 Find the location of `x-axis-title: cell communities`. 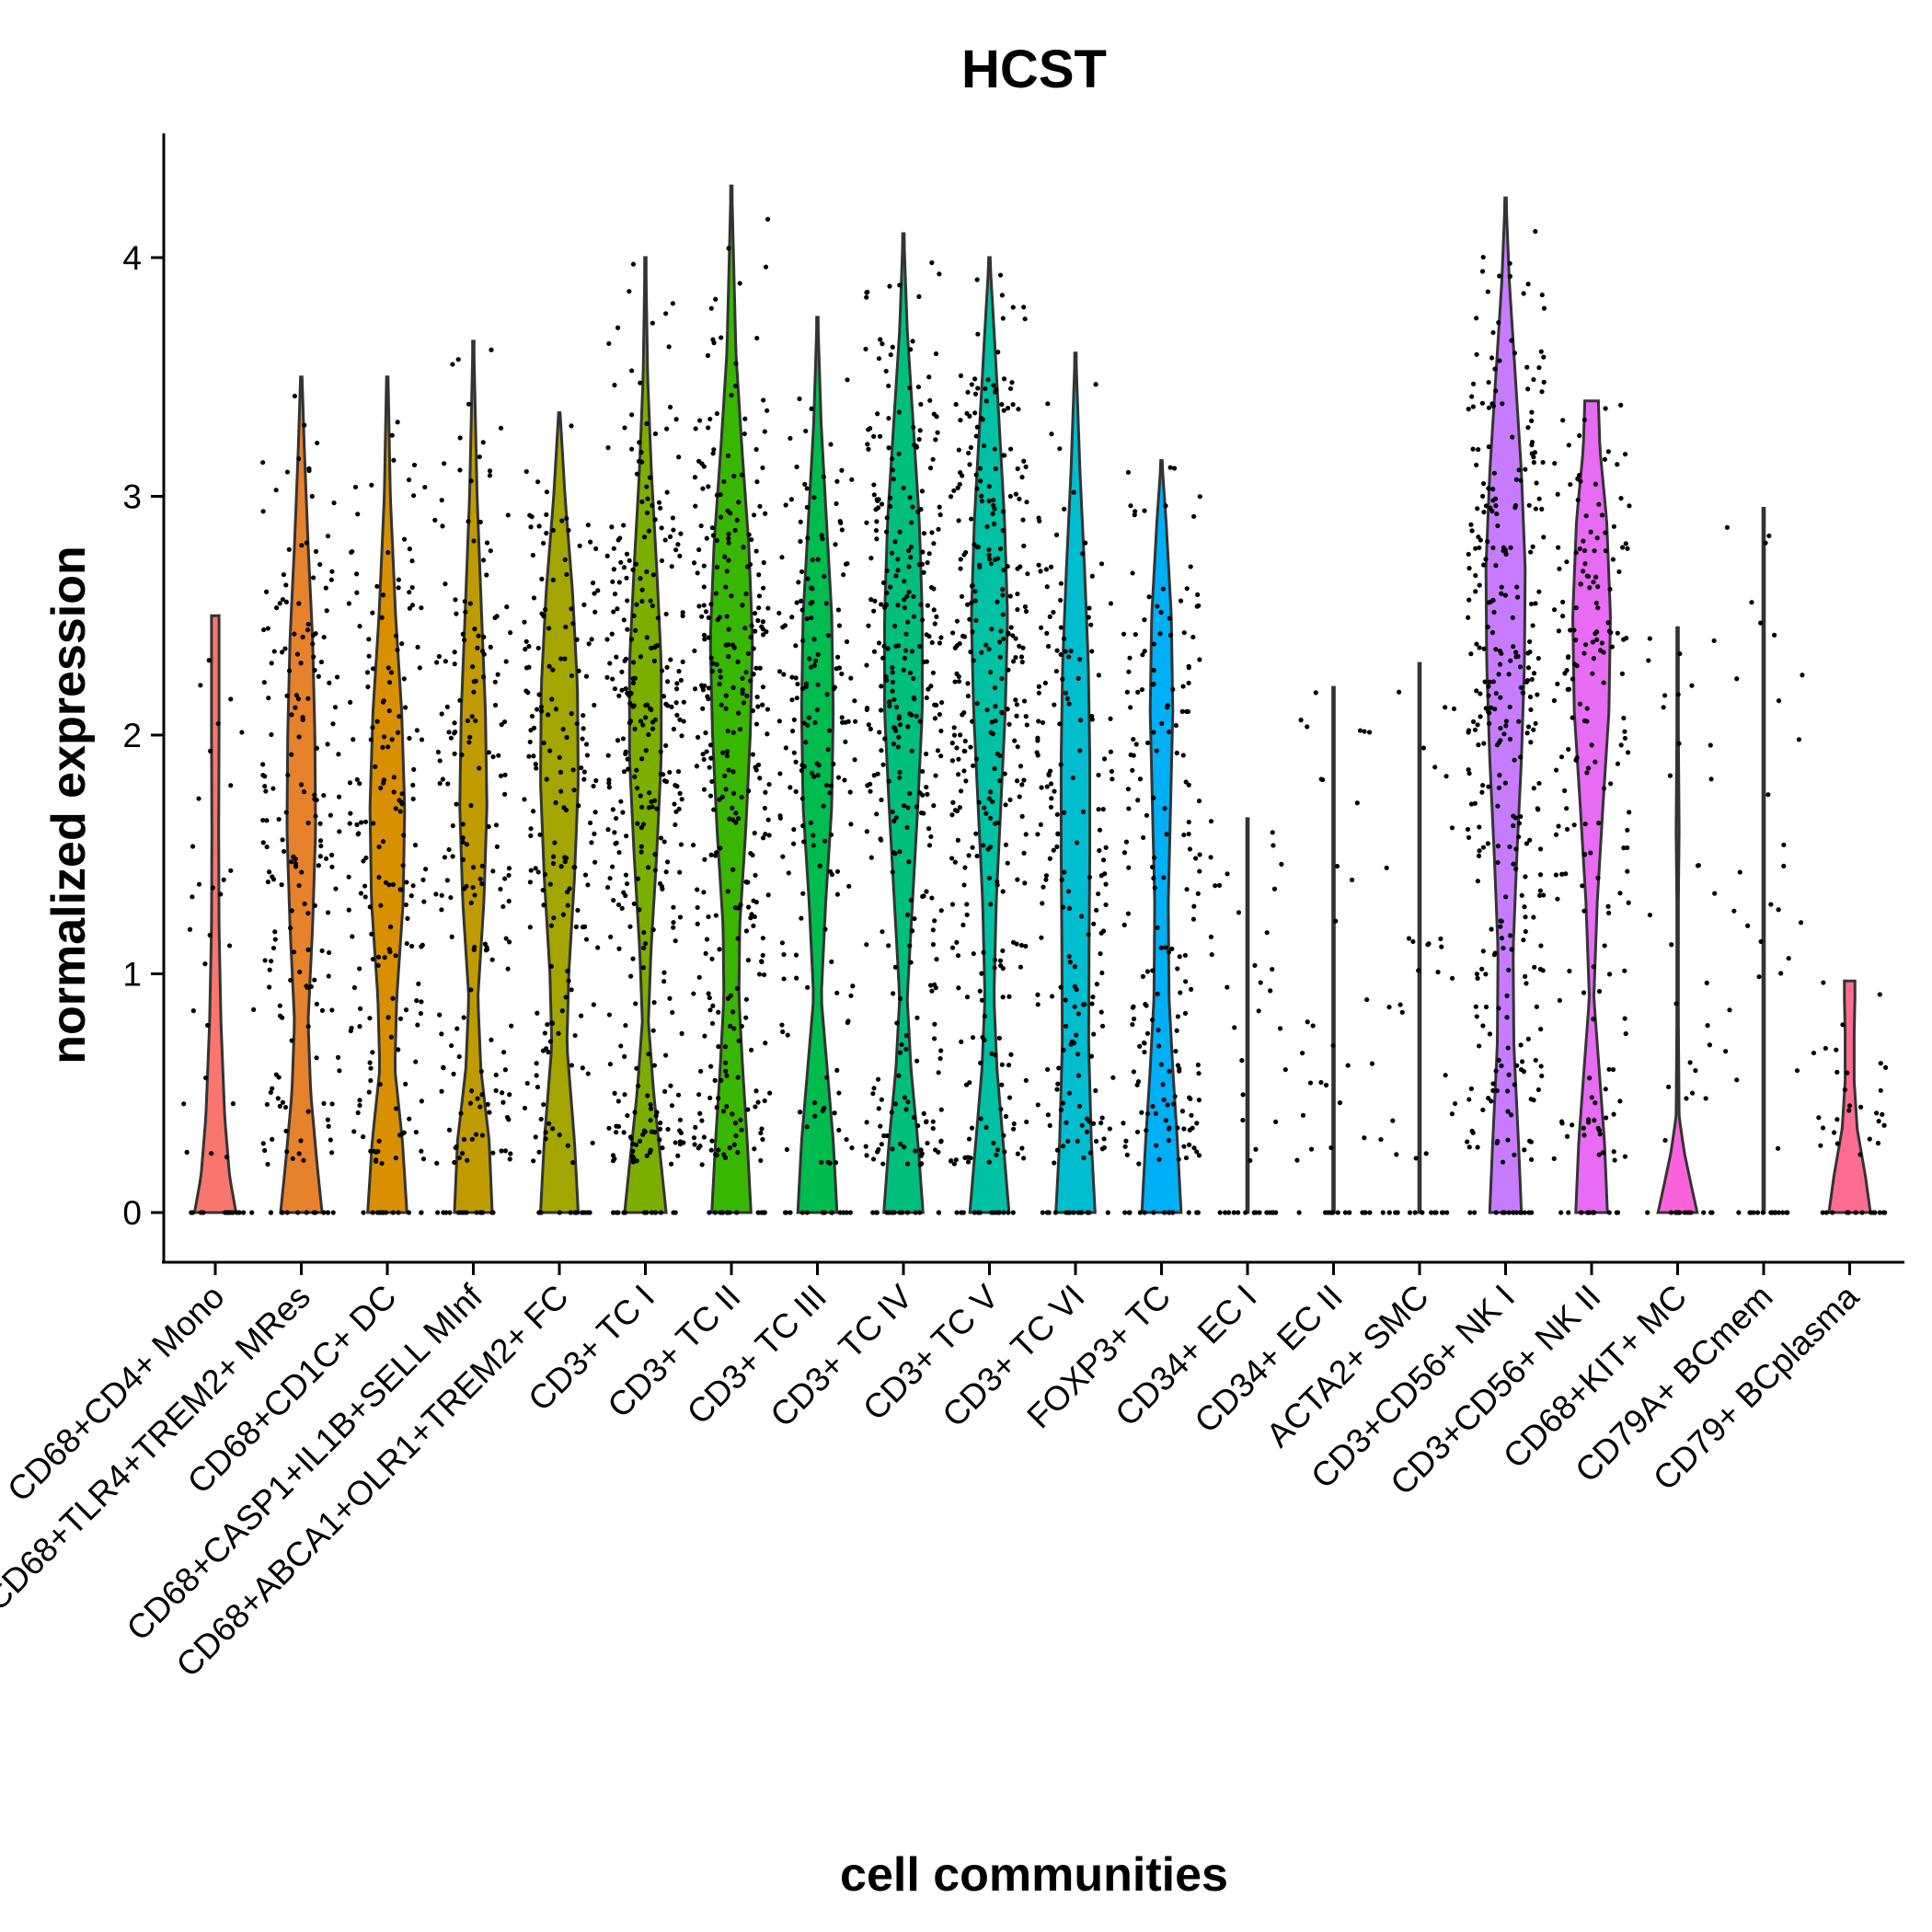

x-axis-title: cell communities is located at coordinates (1034, 1875).